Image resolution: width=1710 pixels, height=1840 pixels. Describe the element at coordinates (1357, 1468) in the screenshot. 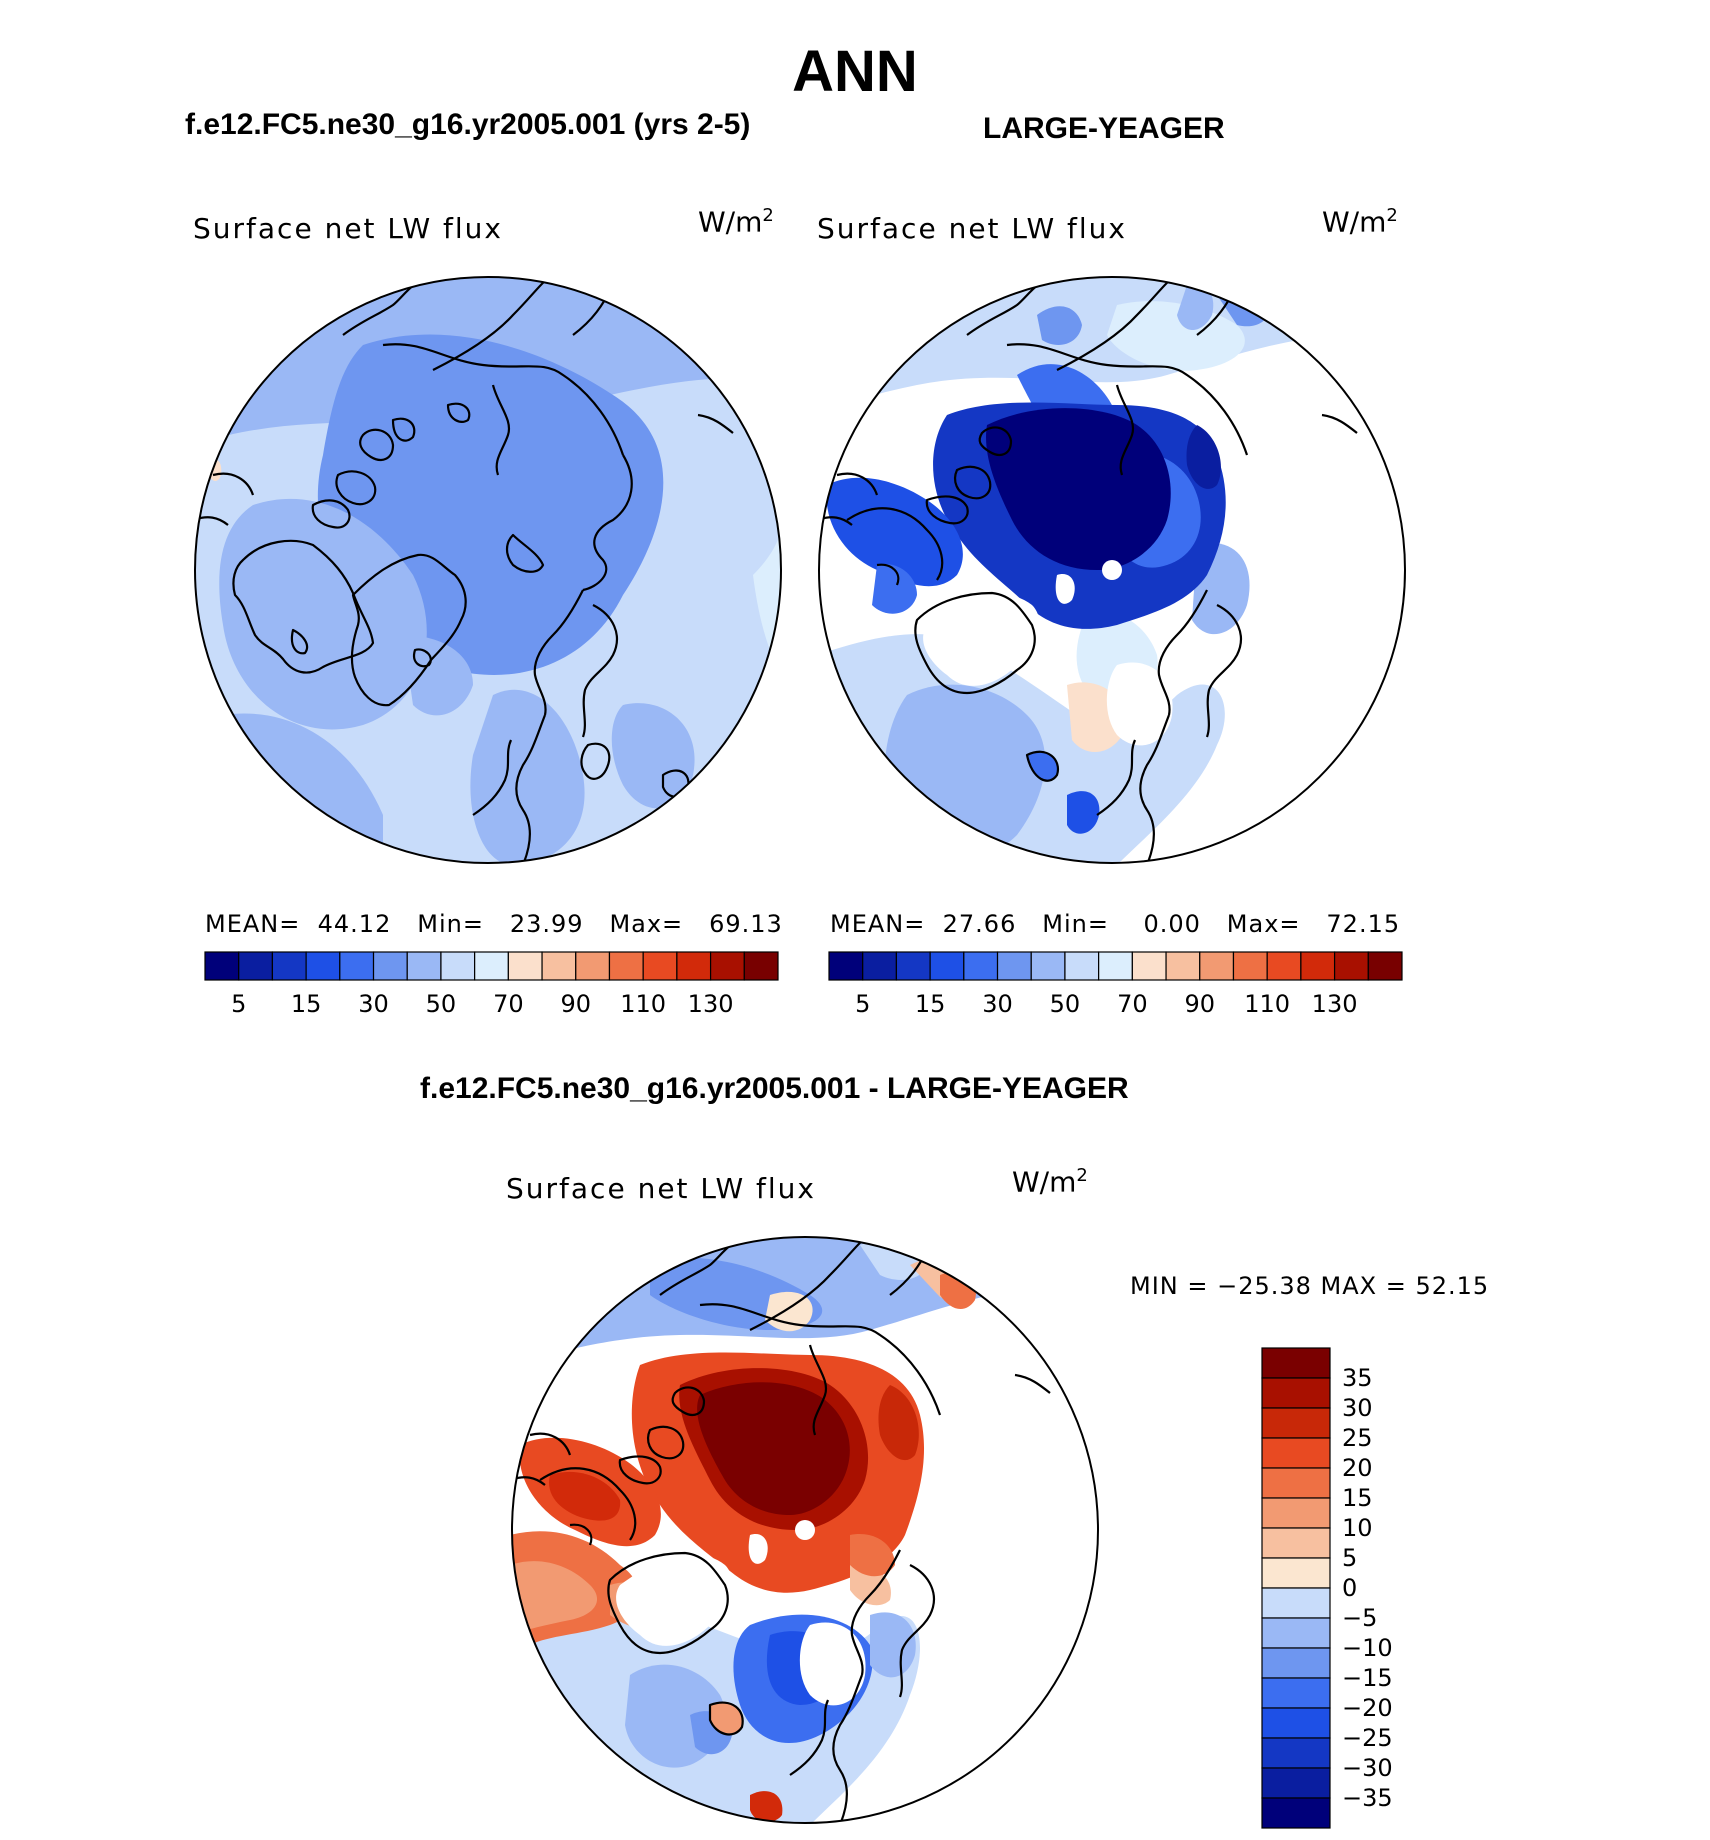

I see `colorbar-tick-label: 20` at that location.